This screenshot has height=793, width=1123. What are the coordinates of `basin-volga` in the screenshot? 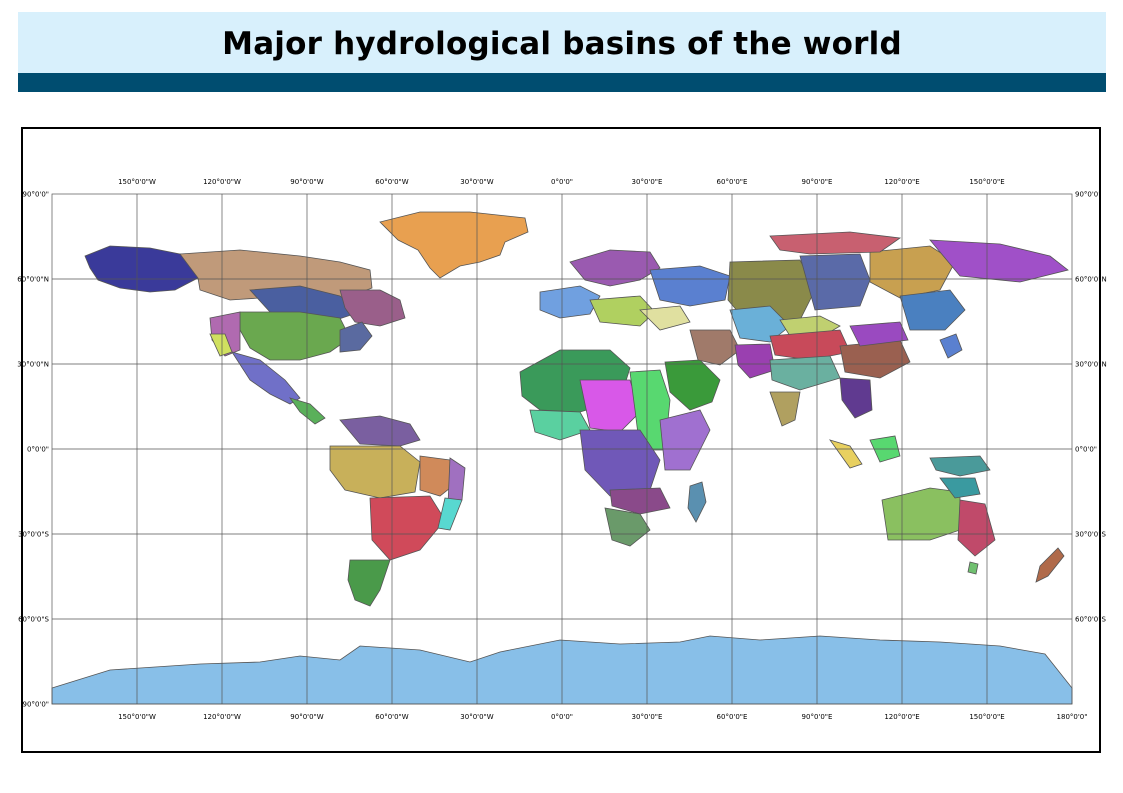 It's located at (690, 286).